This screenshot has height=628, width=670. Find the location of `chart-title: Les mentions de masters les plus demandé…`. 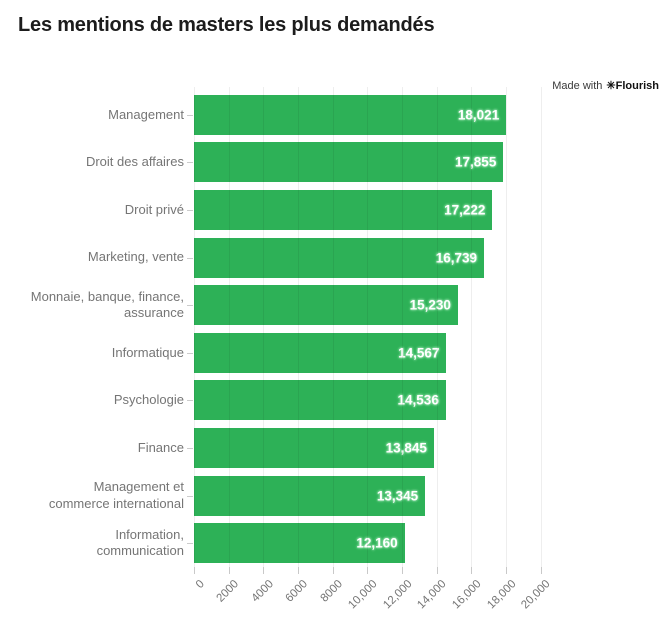

chart-title: Les mentions de masters les plus demandé… is located at coordinates (226, 25).